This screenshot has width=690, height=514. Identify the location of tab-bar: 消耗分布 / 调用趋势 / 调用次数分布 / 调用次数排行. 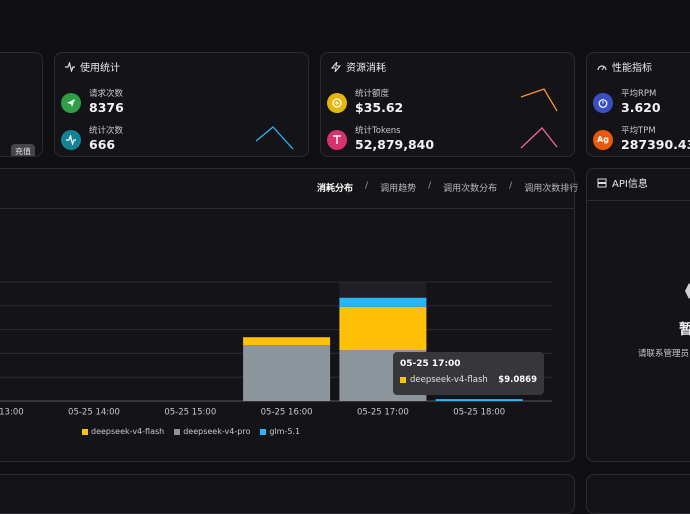
(453, 187).